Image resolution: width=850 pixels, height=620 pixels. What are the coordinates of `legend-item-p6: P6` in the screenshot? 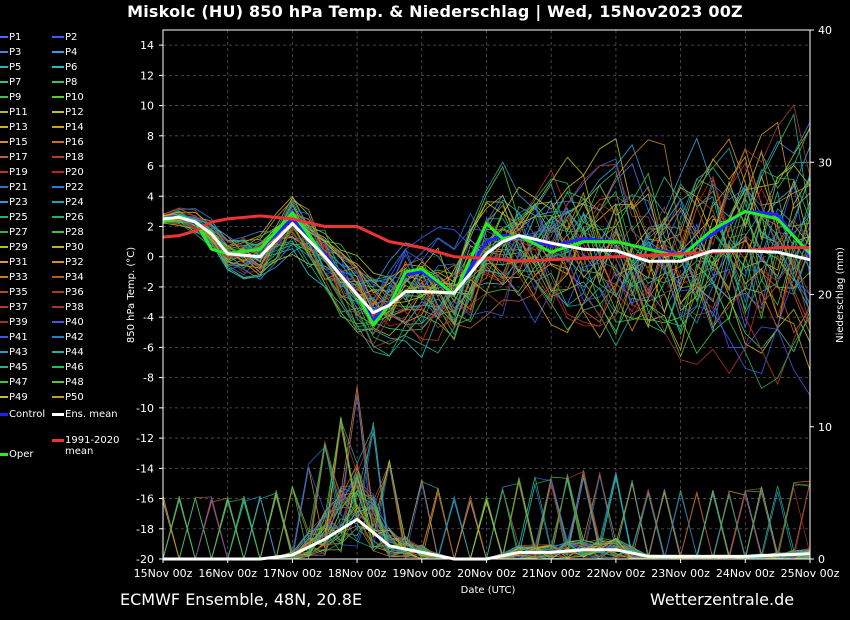 It's located at (64, 67).